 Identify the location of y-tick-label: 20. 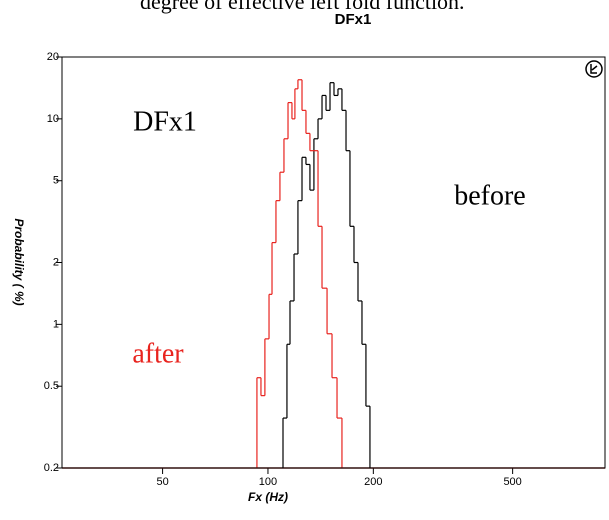
(53, 57).